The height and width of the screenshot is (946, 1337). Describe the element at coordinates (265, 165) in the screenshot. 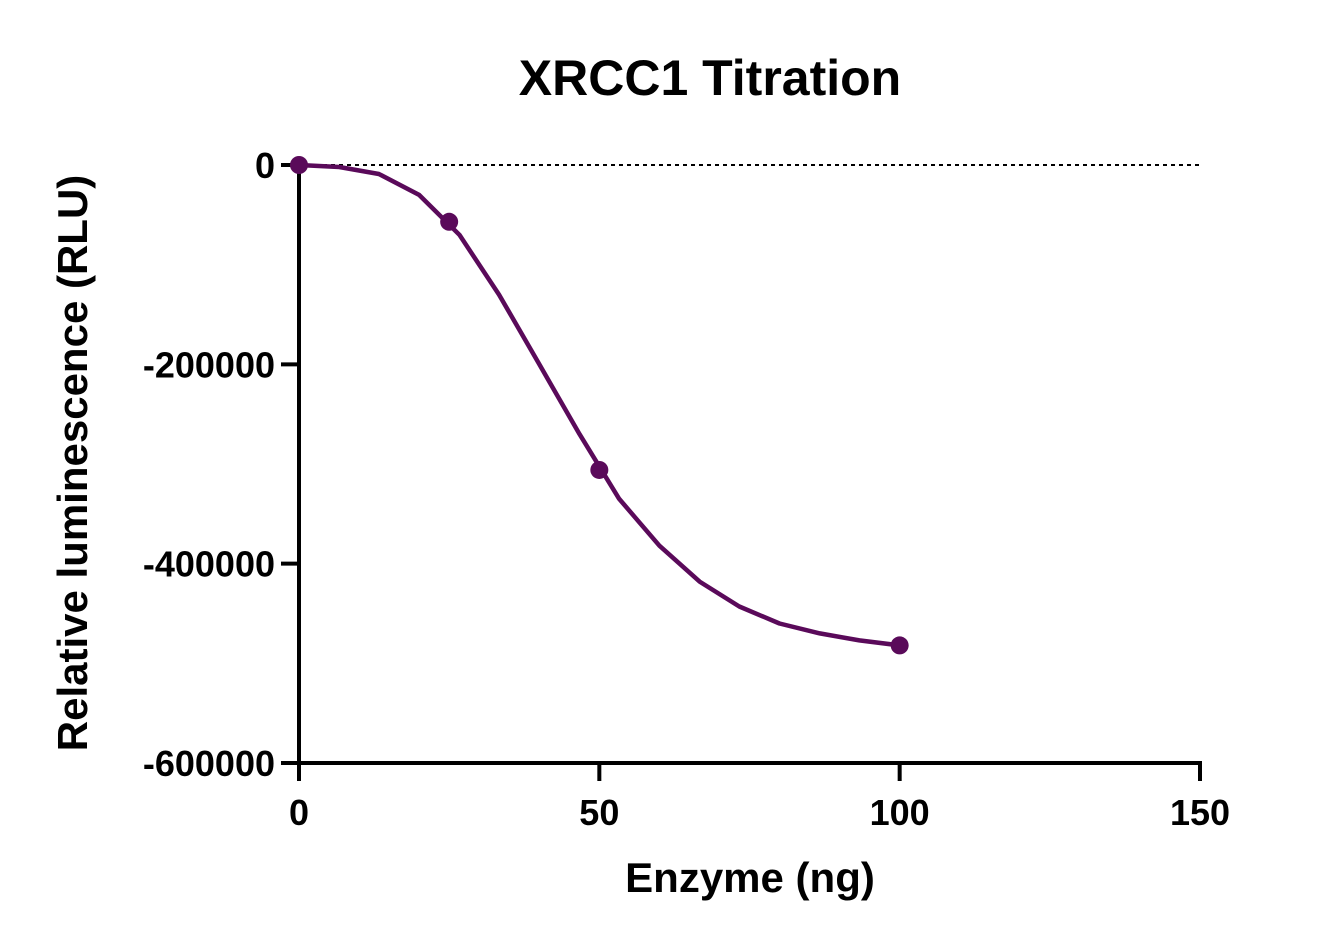

I see `y-tick-label: 0` at that location.